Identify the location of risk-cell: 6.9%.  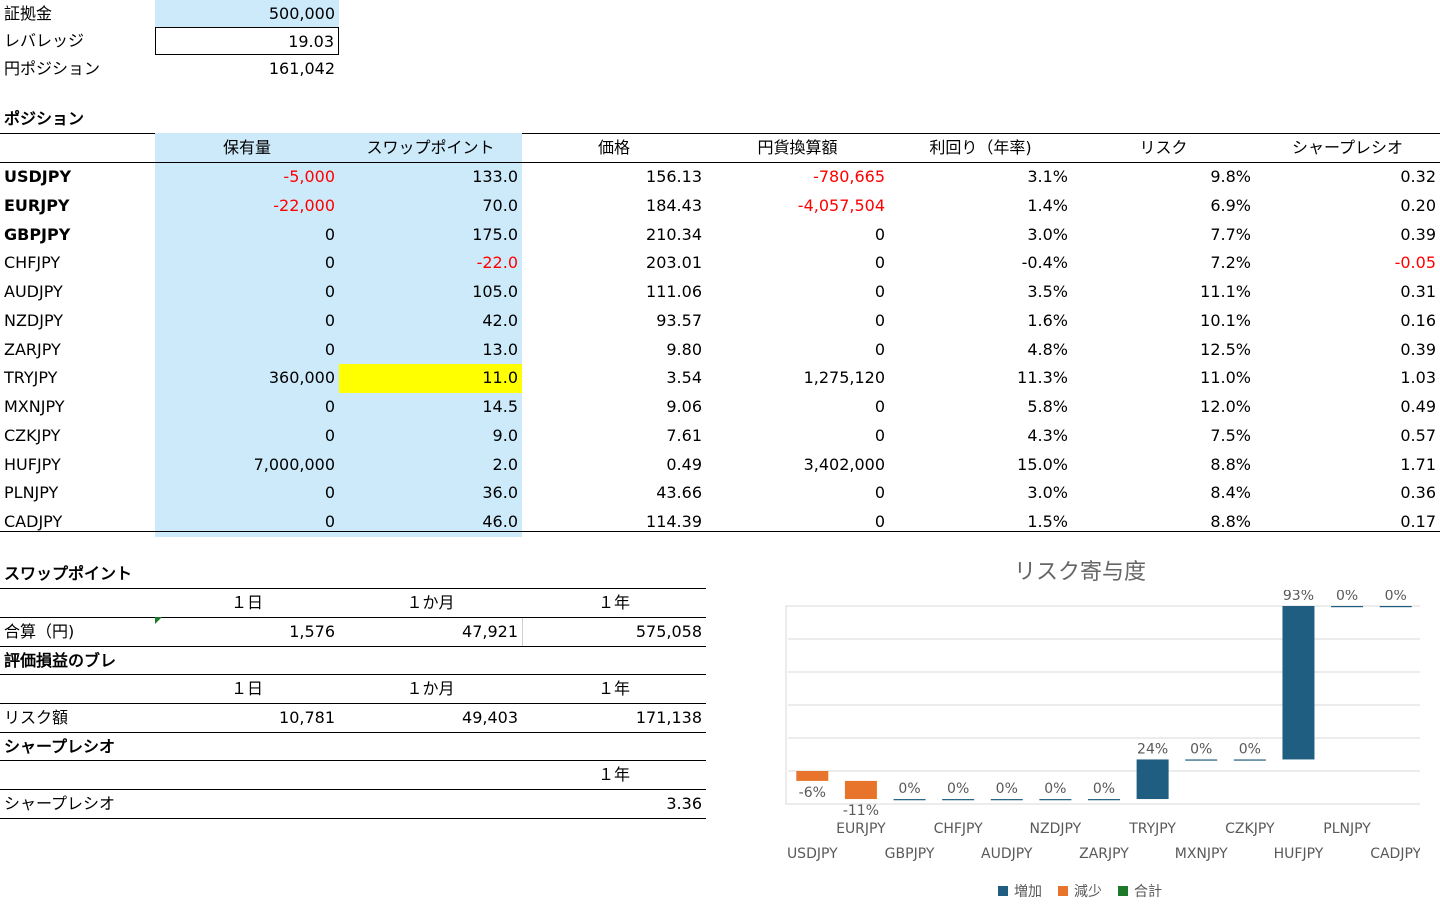
(1230, 205).